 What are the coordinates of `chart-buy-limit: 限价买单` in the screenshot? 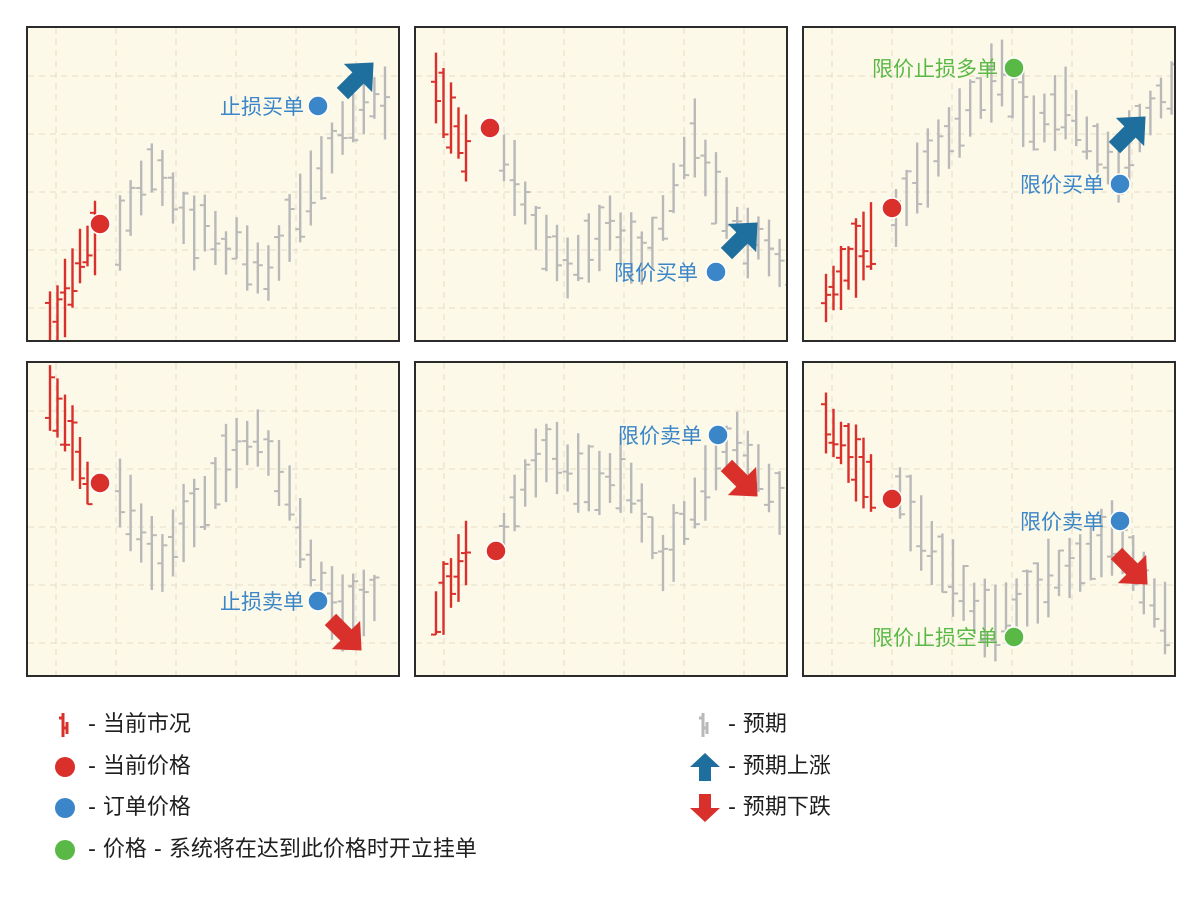 It's located at (601, 184).